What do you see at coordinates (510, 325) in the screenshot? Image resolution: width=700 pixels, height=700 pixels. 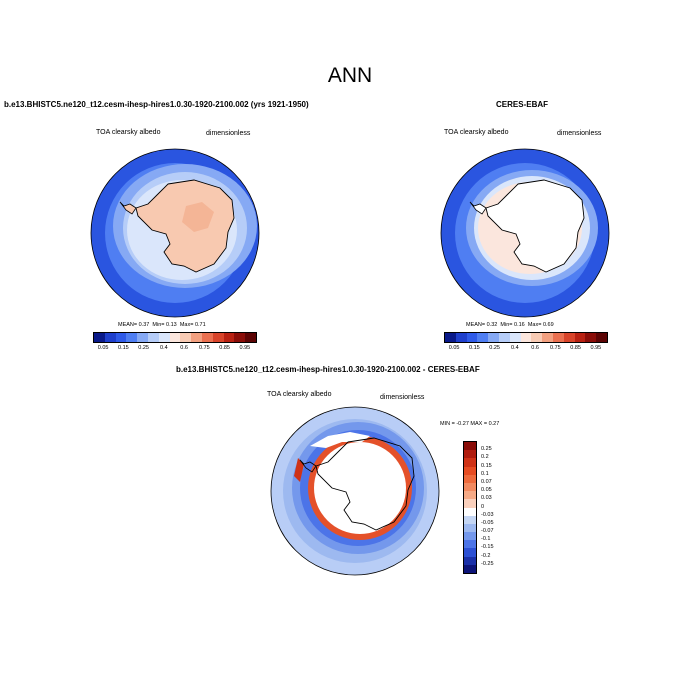 I see `panel-2-stats: MEAN= 0.32 Min= 0.16 Max= 0.69` at bounding box center [510, 325].